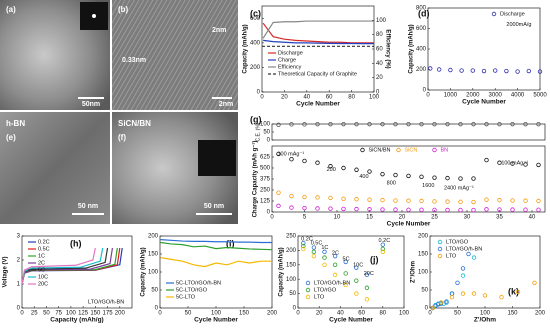 This screenshot has height=335, width=550. I want to click on x-tick-label: 35, so click(499, 218).